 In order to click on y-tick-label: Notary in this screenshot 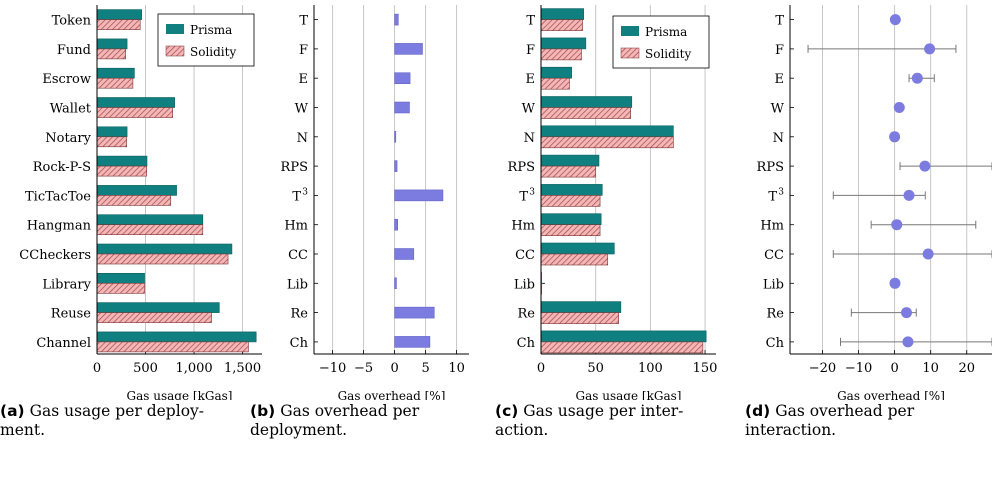, I will do `click(68, 138)`.